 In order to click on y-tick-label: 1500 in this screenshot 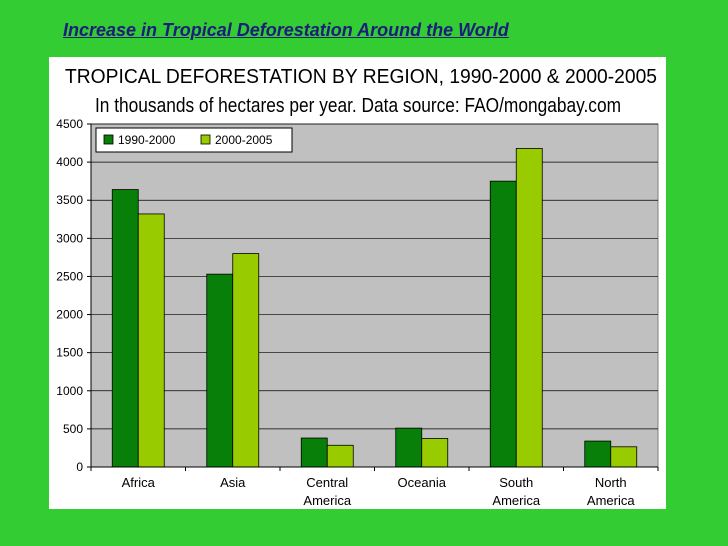, I will do `click(69, 353)`.